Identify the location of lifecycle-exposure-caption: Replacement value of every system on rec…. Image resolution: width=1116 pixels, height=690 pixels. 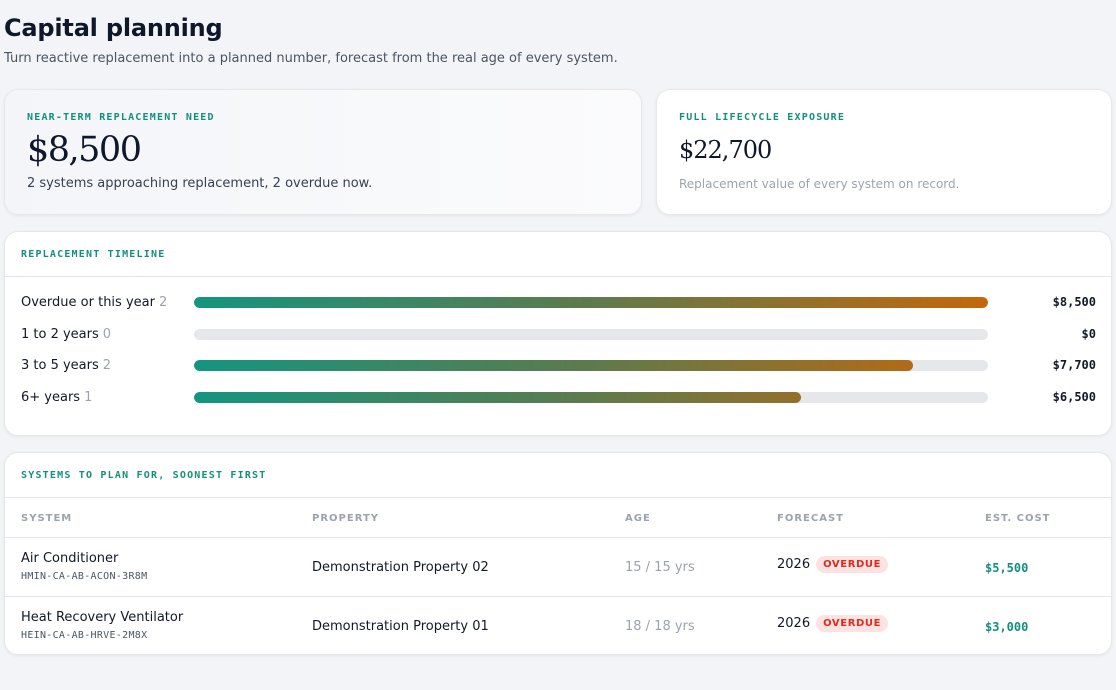
(819, 184).